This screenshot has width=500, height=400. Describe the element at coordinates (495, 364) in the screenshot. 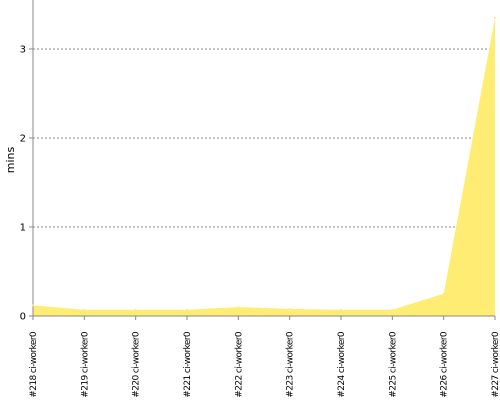

I see `x-tick-label-9: #227 ci-worker0` at that location.